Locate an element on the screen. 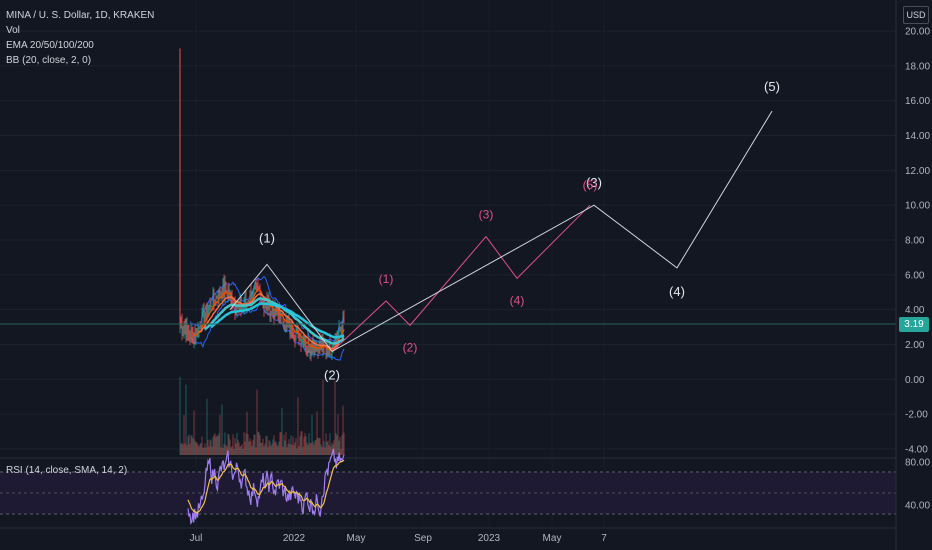  rsi-indicator-label: RSI (14, close, SMA, 14, 2) is located at coordinates (67, 470).